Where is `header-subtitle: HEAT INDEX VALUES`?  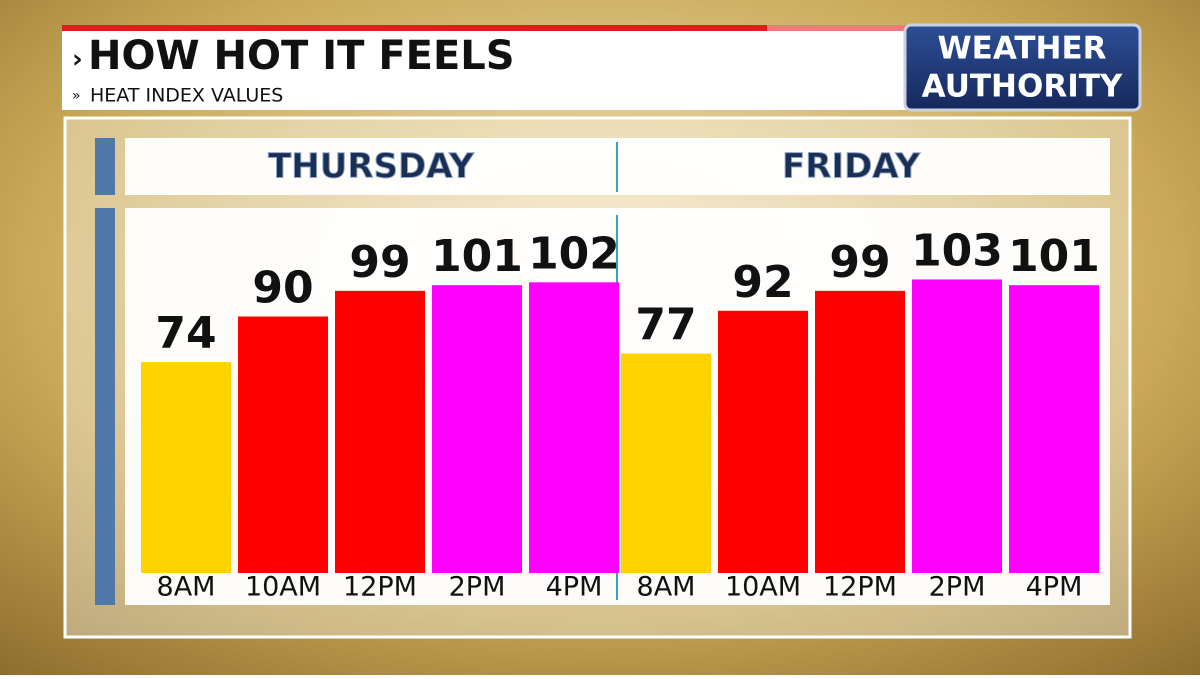
header-subtitle: HEAT INDEX VALUES is located at coordinates (186, 96).